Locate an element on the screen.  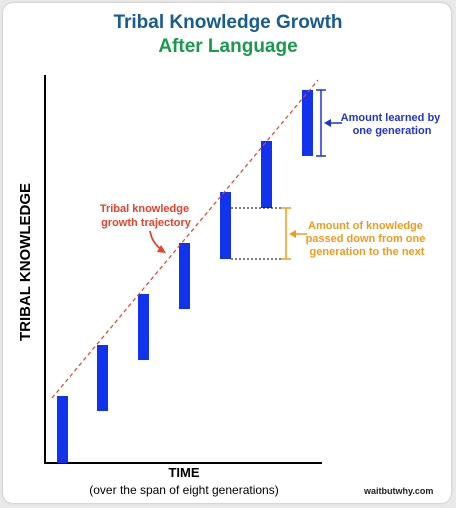
y-axis-label: TRIBAL KNOWLEDGE is located at coordinates (25, 262).